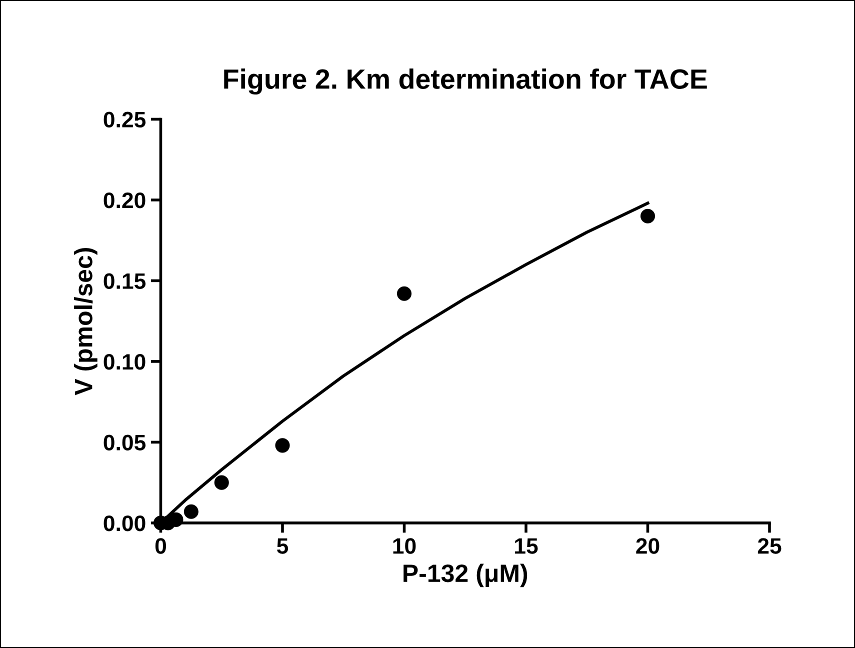 The width and height of the screenshot is (855, 648). What do you see at coordinates (466, 576) in the screenshot?
I see `x-axis-title: P-132 (μM)` at bounding box center [466, 576].